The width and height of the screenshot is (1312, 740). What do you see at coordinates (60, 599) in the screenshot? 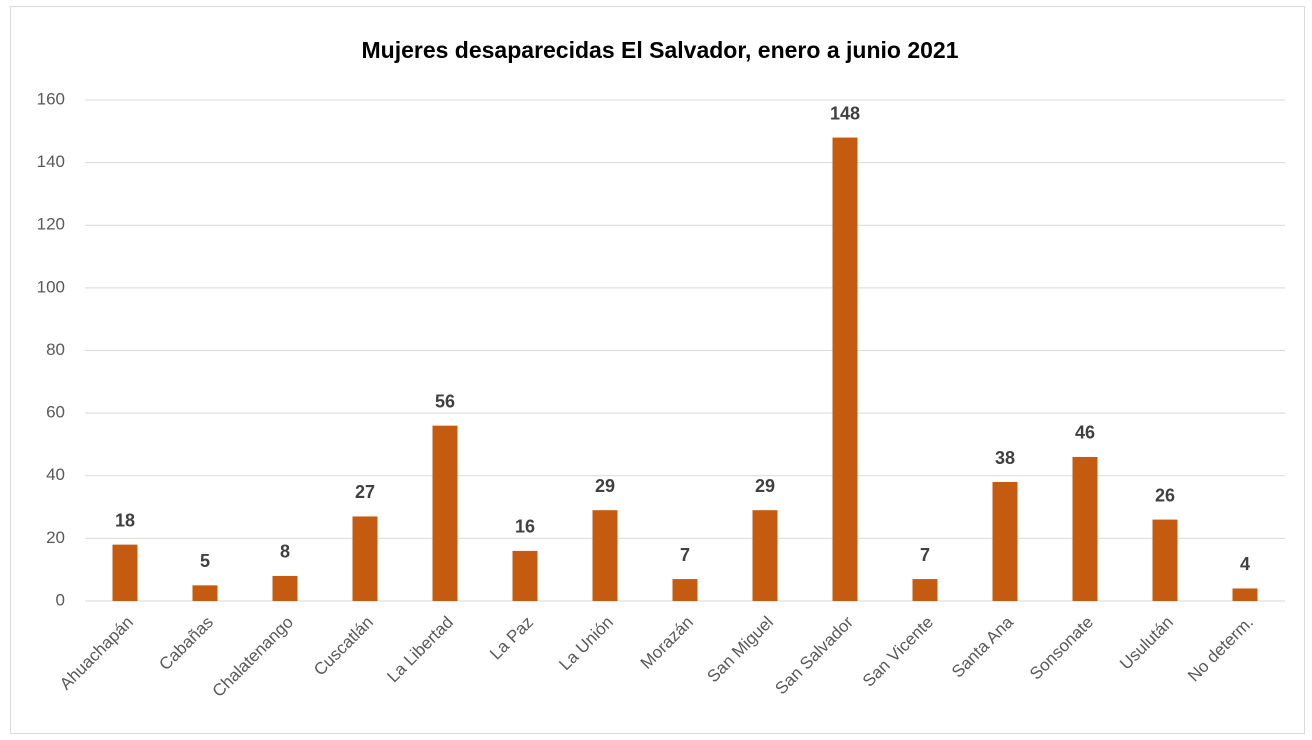
I see `y-tick-label: 0` at bounding box center [60, 599].